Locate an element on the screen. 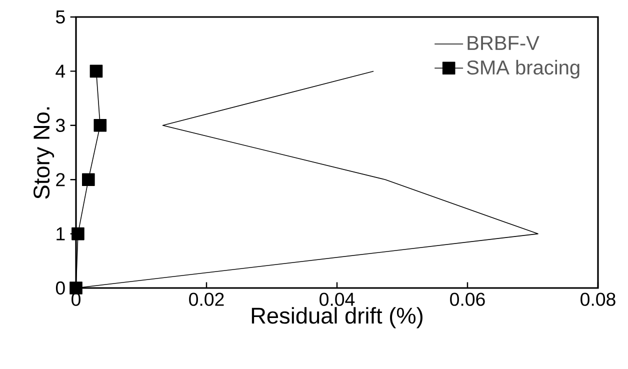 The height and width of the screenshot is (369, 628). x-tick-label: 0.06 is located at coordinates (467, 299).